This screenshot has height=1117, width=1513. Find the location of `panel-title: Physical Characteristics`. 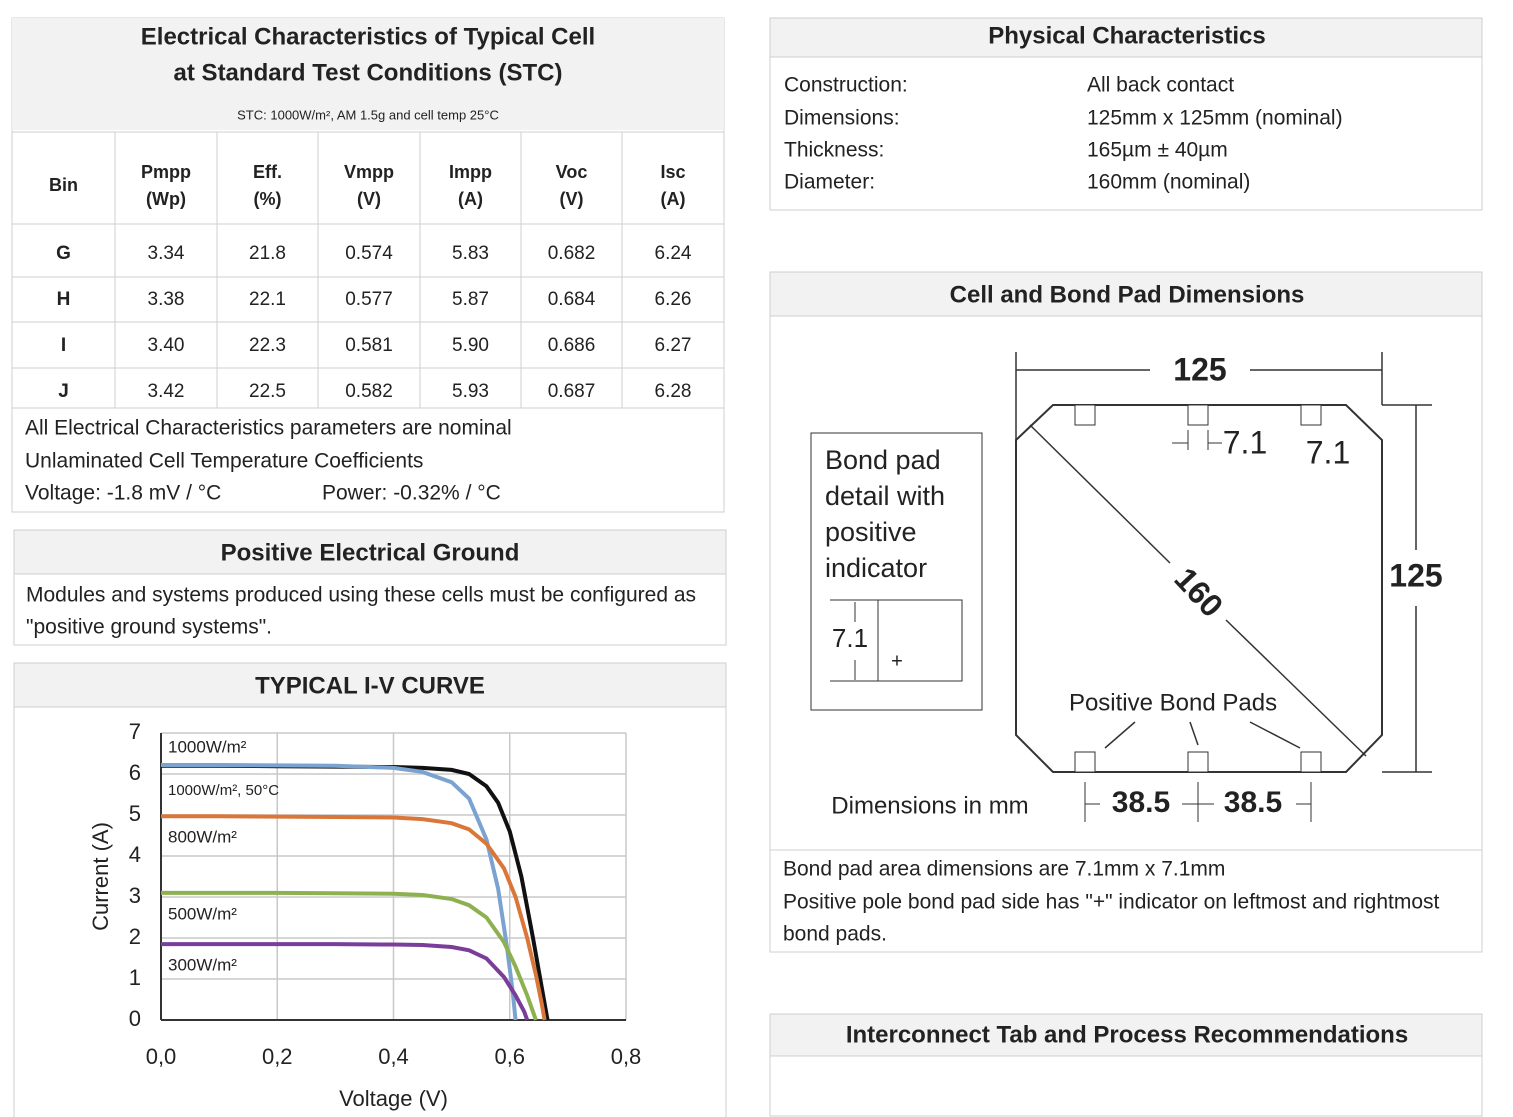

panel-title: Physical Characteristics is located at coordinates (1127, 35).